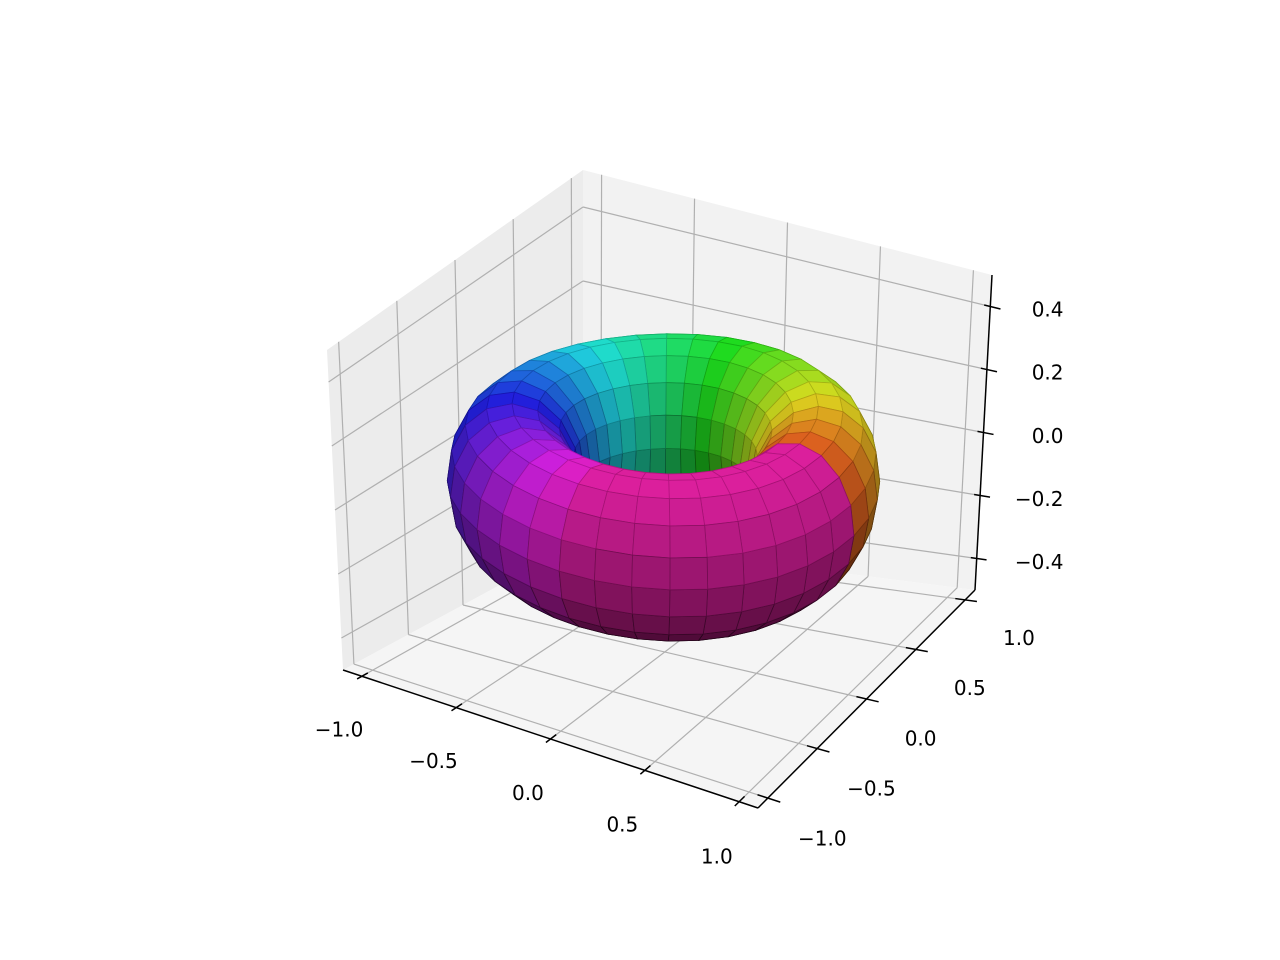  What do you see at coordinates (717, 857) in the screenshot?
I see `x-tick-label: 1.0` at bounding box center [717, 857].